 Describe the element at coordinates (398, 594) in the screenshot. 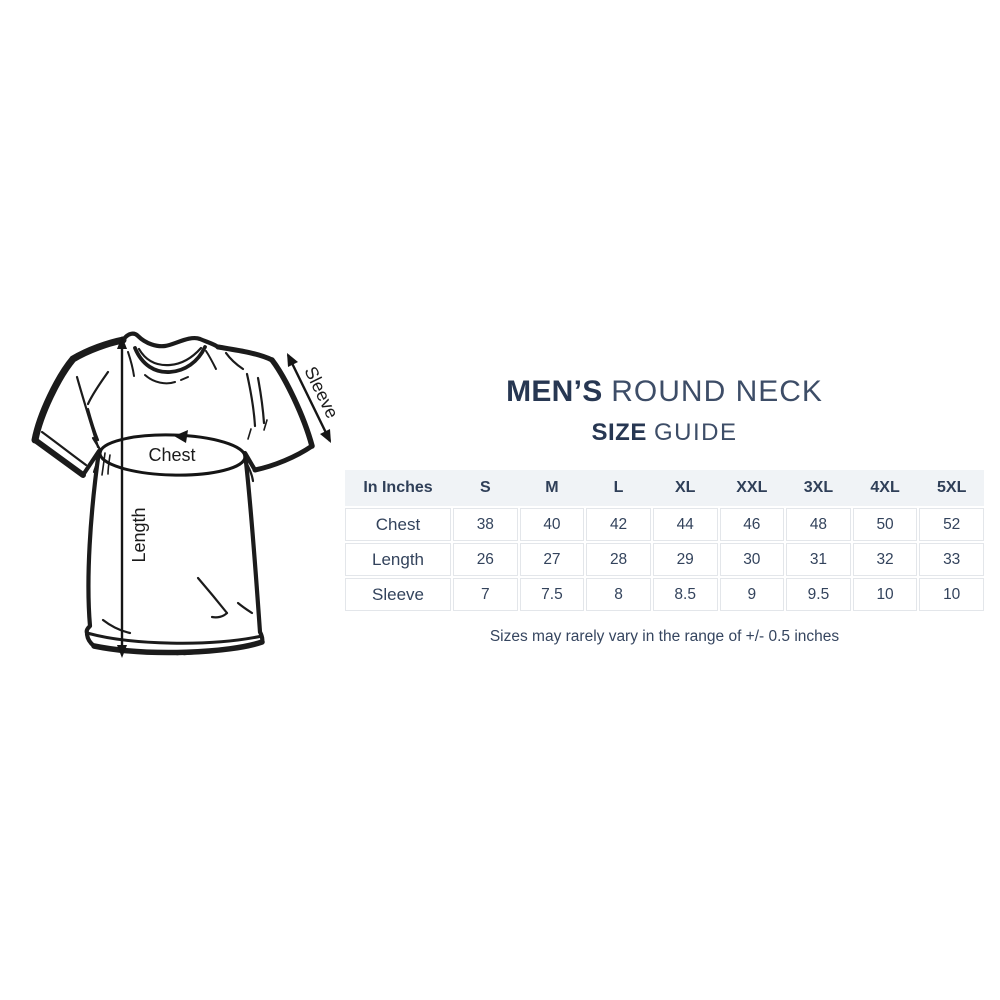

I see `row-label-sleeve: Sleeve` at that location.